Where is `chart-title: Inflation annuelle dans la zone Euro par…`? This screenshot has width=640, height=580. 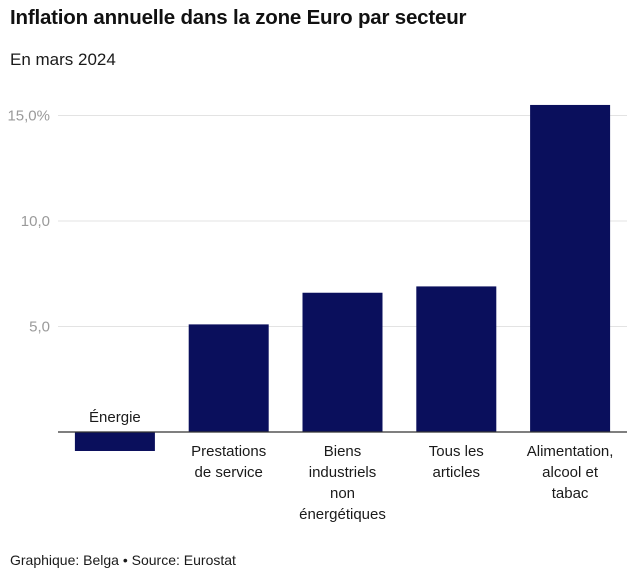
chart-title: Inflation annuelle dans la zone Euro par… is located at coordinates (238, 17).